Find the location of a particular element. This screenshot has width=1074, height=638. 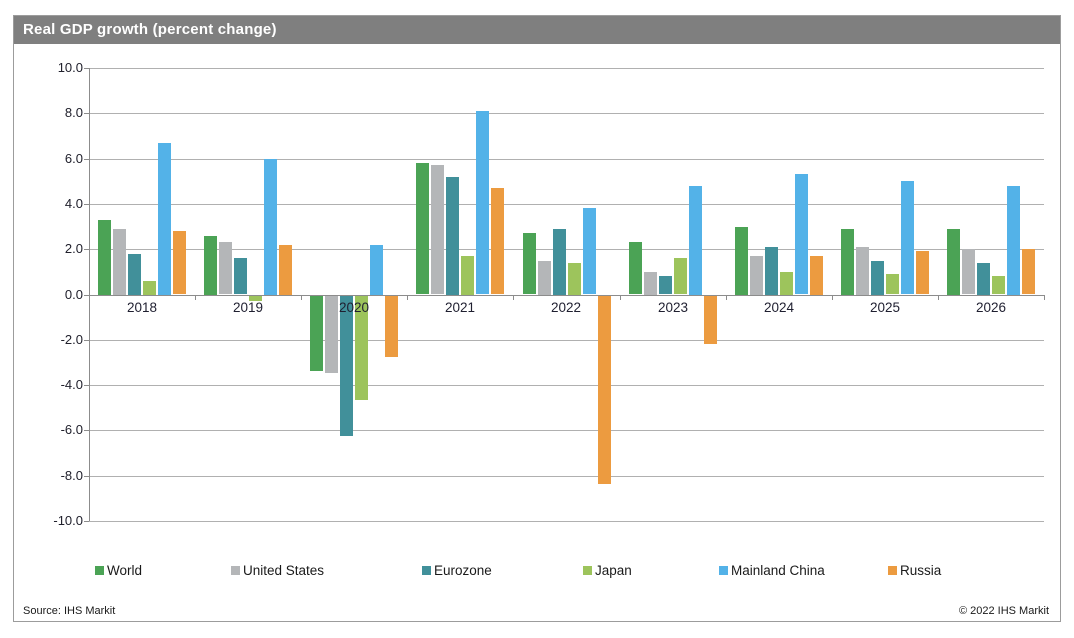

bar-world-2022 is located at coordinates (529, 263).